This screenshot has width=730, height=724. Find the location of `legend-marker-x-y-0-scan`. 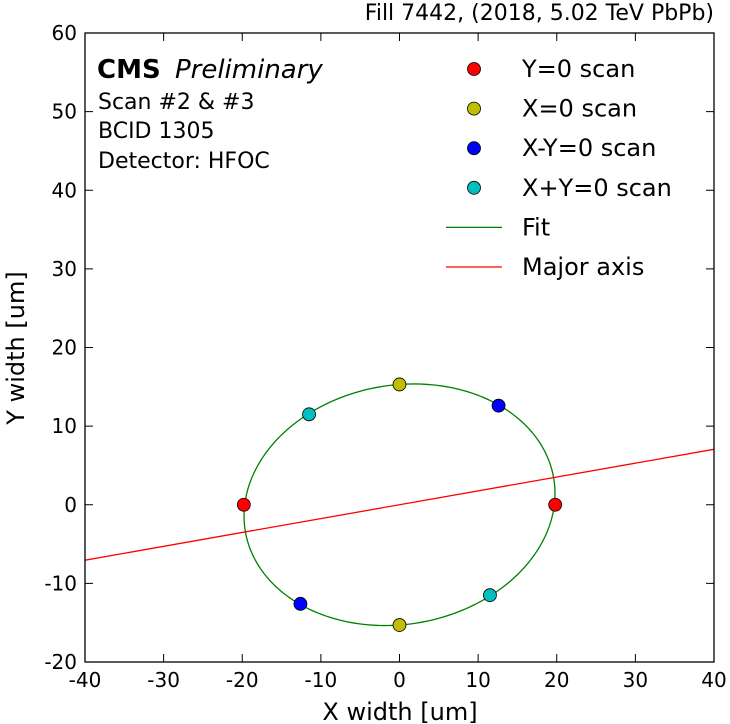

legend-marker-x-y-0-scan is located at coordinates (474, 148).